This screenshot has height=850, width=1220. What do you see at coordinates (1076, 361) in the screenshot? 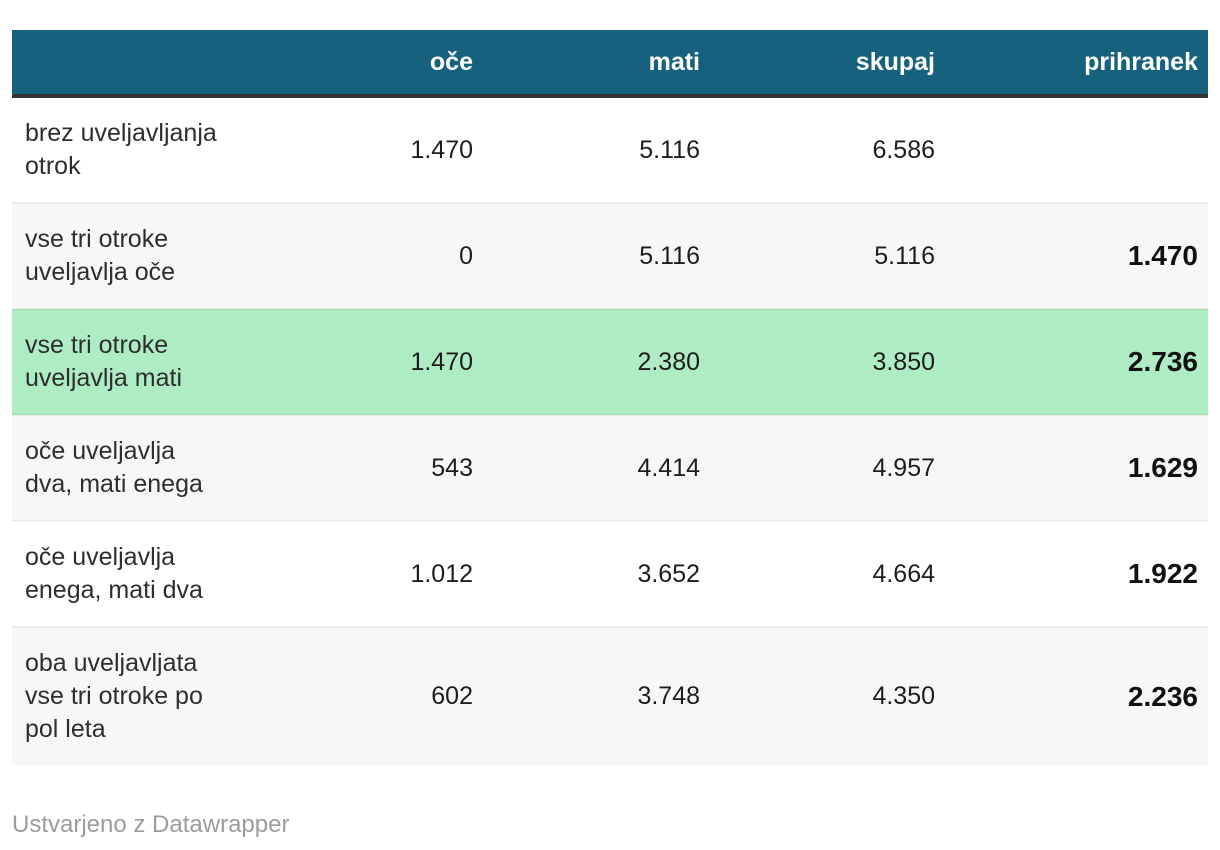
I see `cell-prihranek: 2.736` at bounding box center [1076, 361].